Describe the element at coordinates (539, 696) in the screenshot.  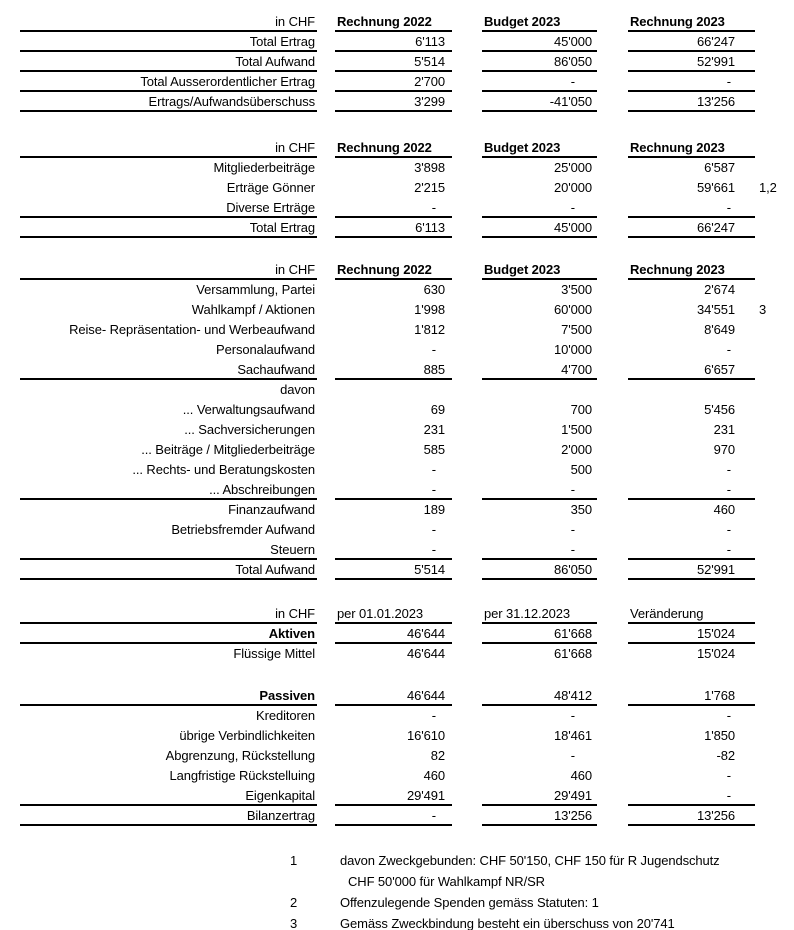
I see `value-cell: 48'412` at that location.